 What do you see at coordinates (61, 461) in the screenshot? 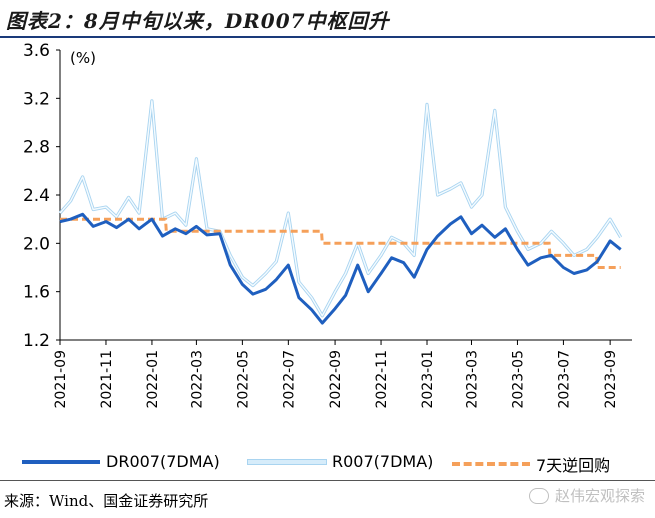
I see `legend-swatch-dr007` at bounding box center [61, 461].